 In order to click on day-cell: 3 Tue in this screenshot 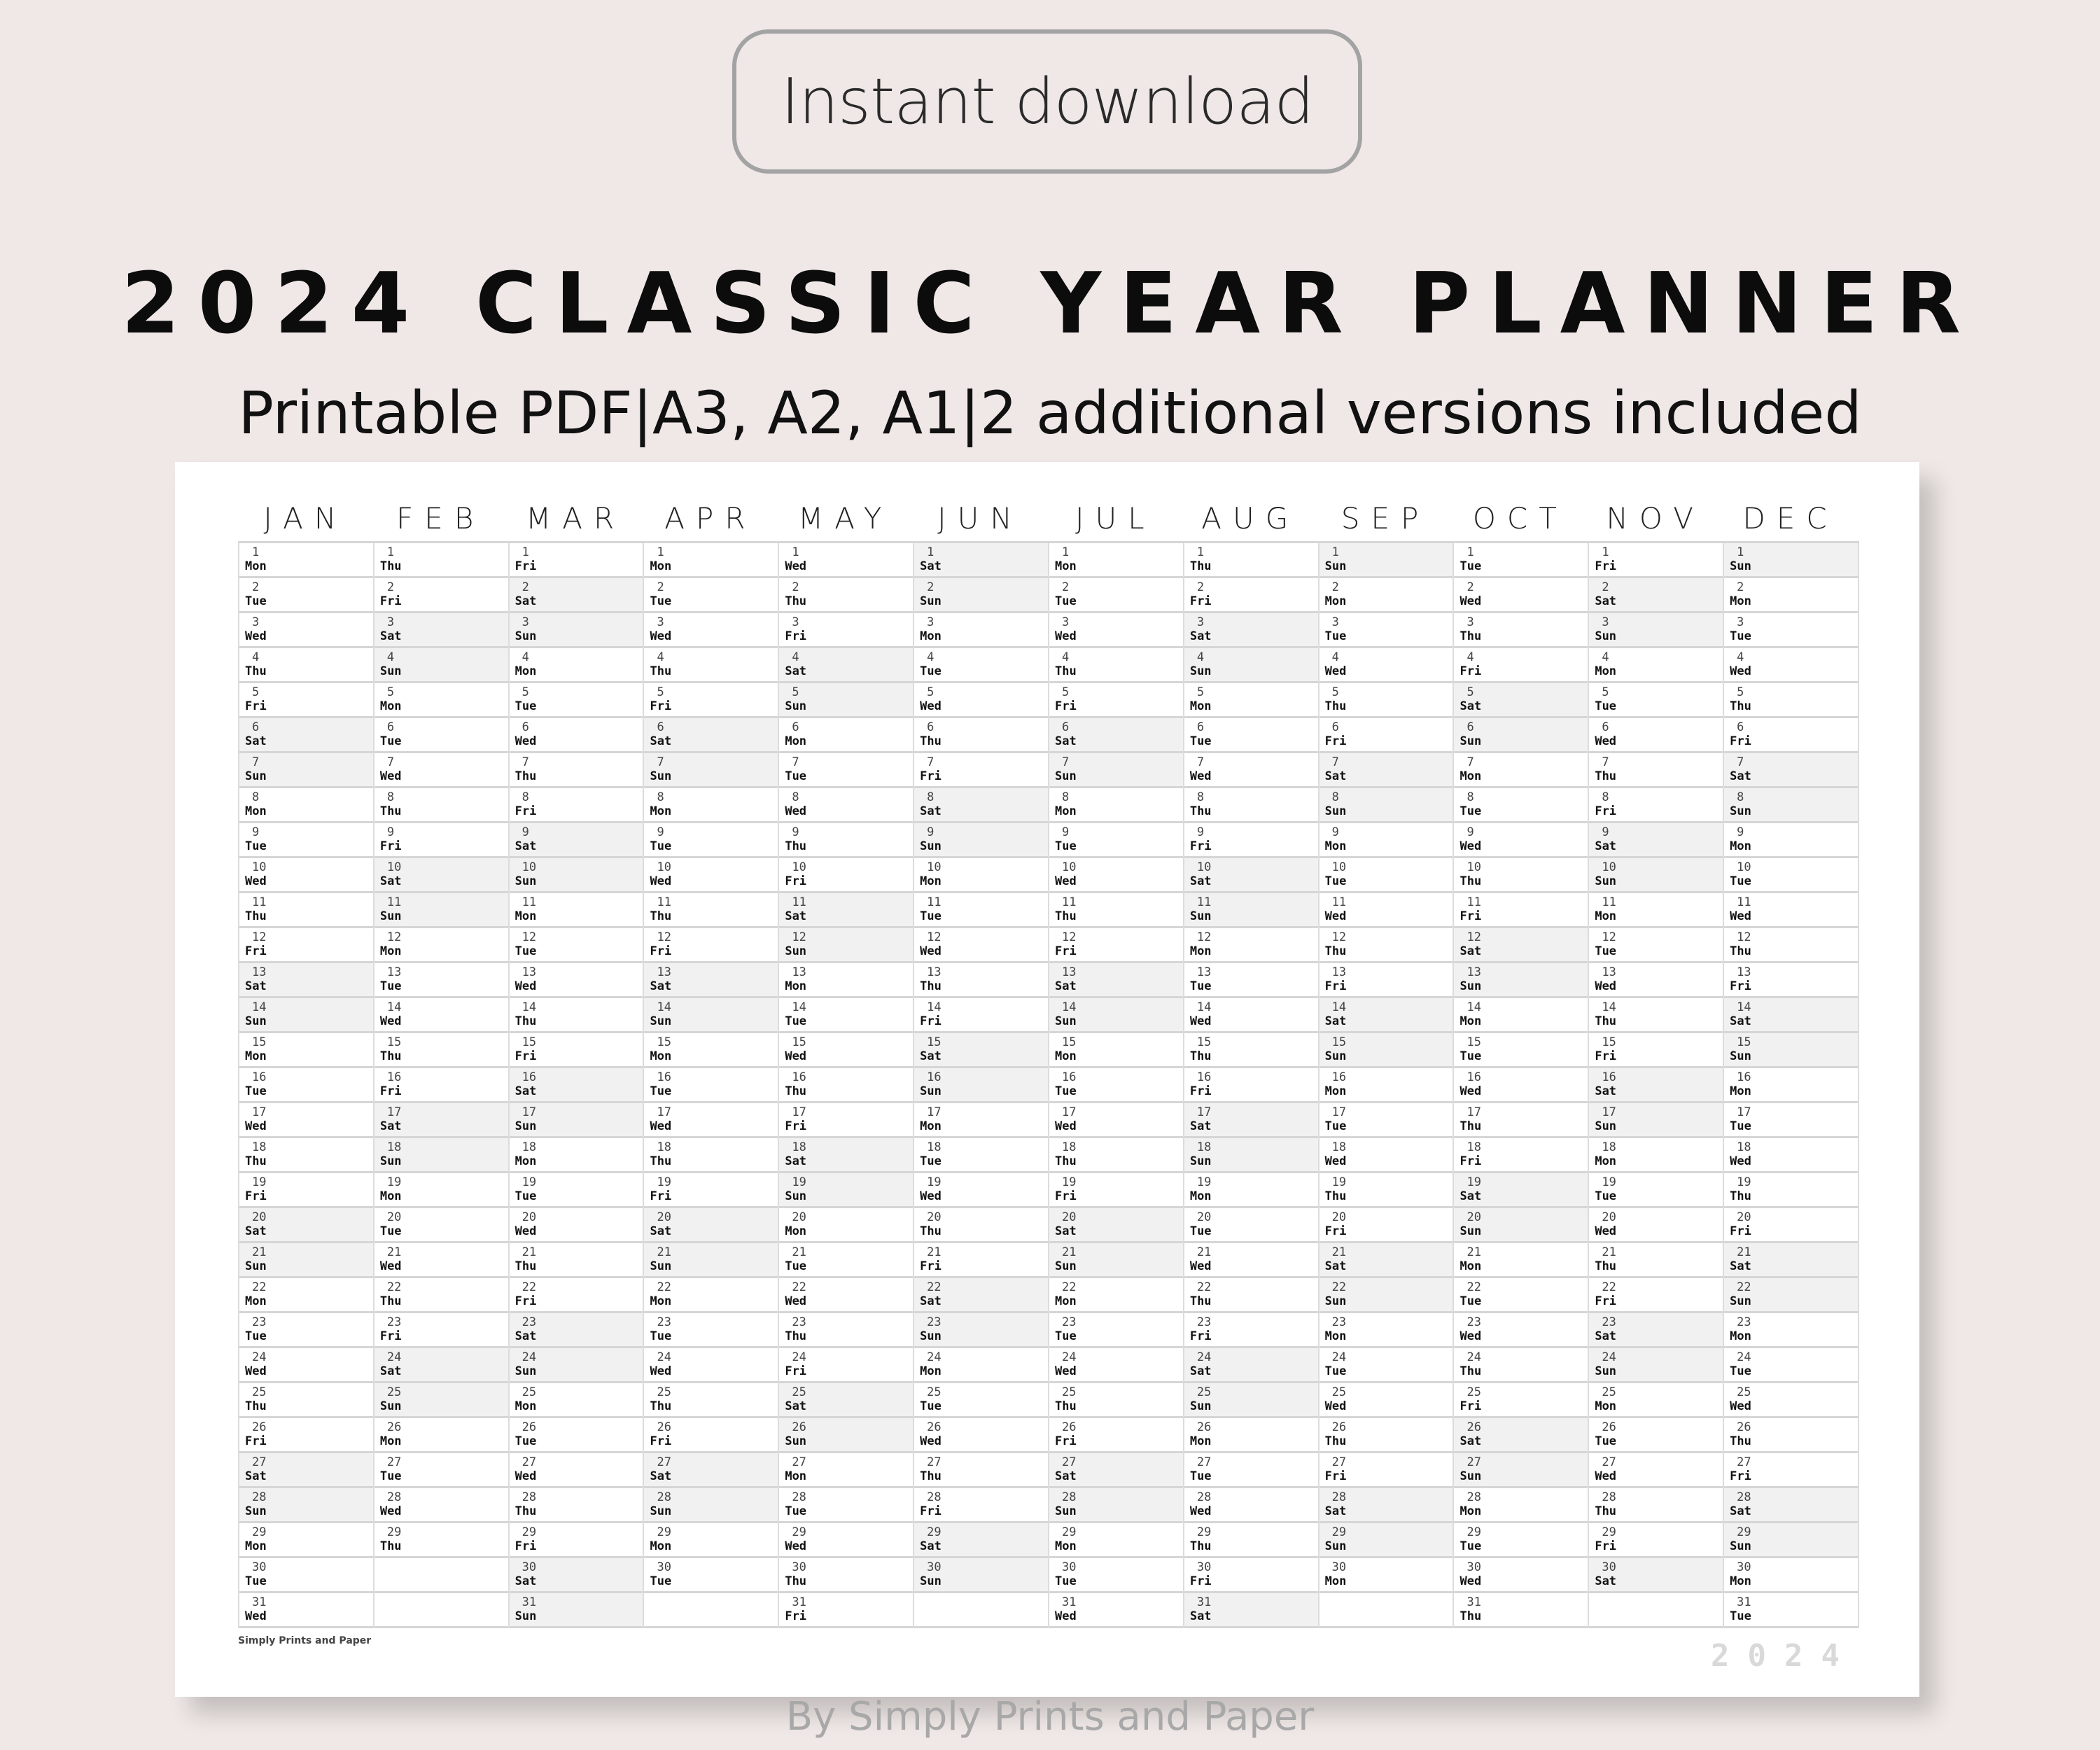, I will do `click(1791, 630)`.